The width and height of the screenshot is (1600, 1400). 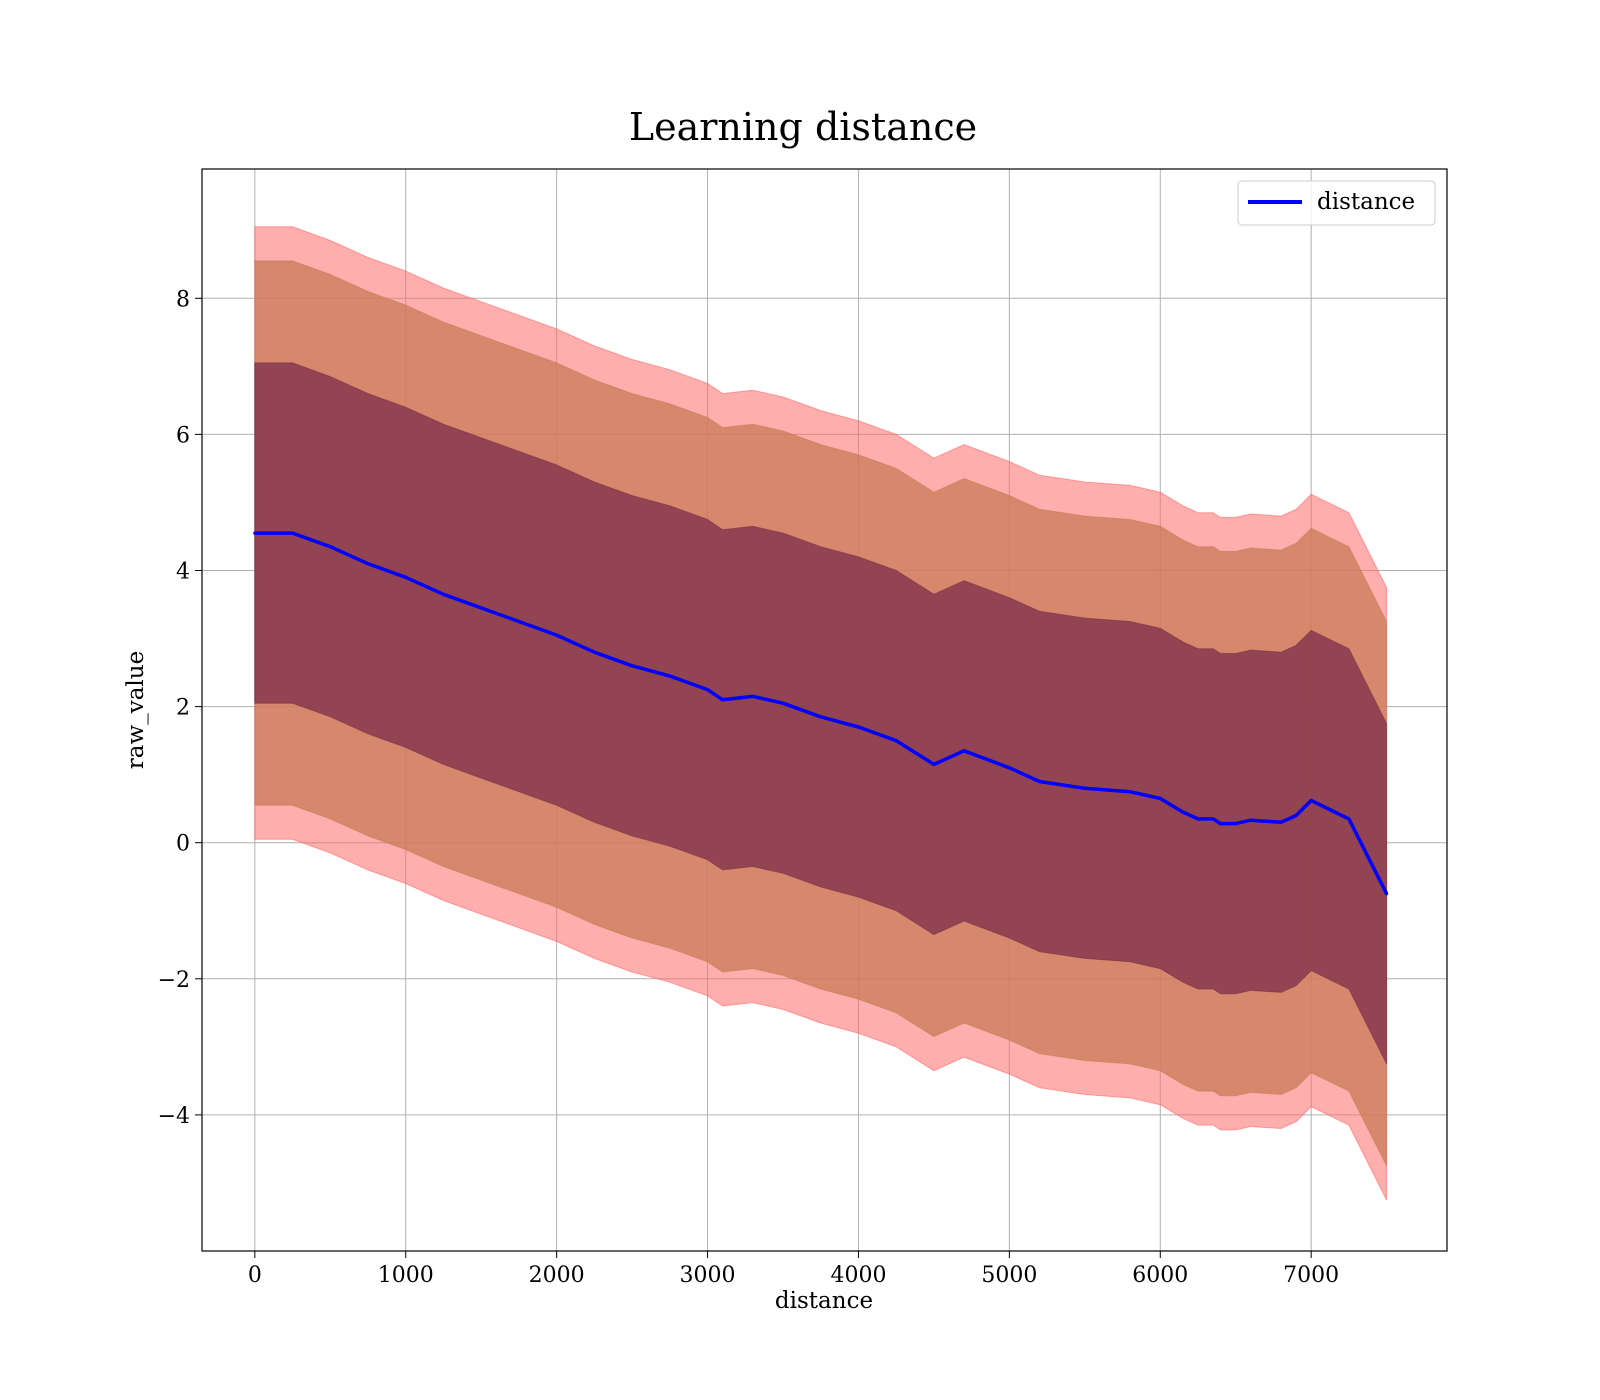 What do you see at coordinates (1311, 1275) in the screenshot?
I see `x-tick-label: 7000` at bounding box center [1311, 1275].